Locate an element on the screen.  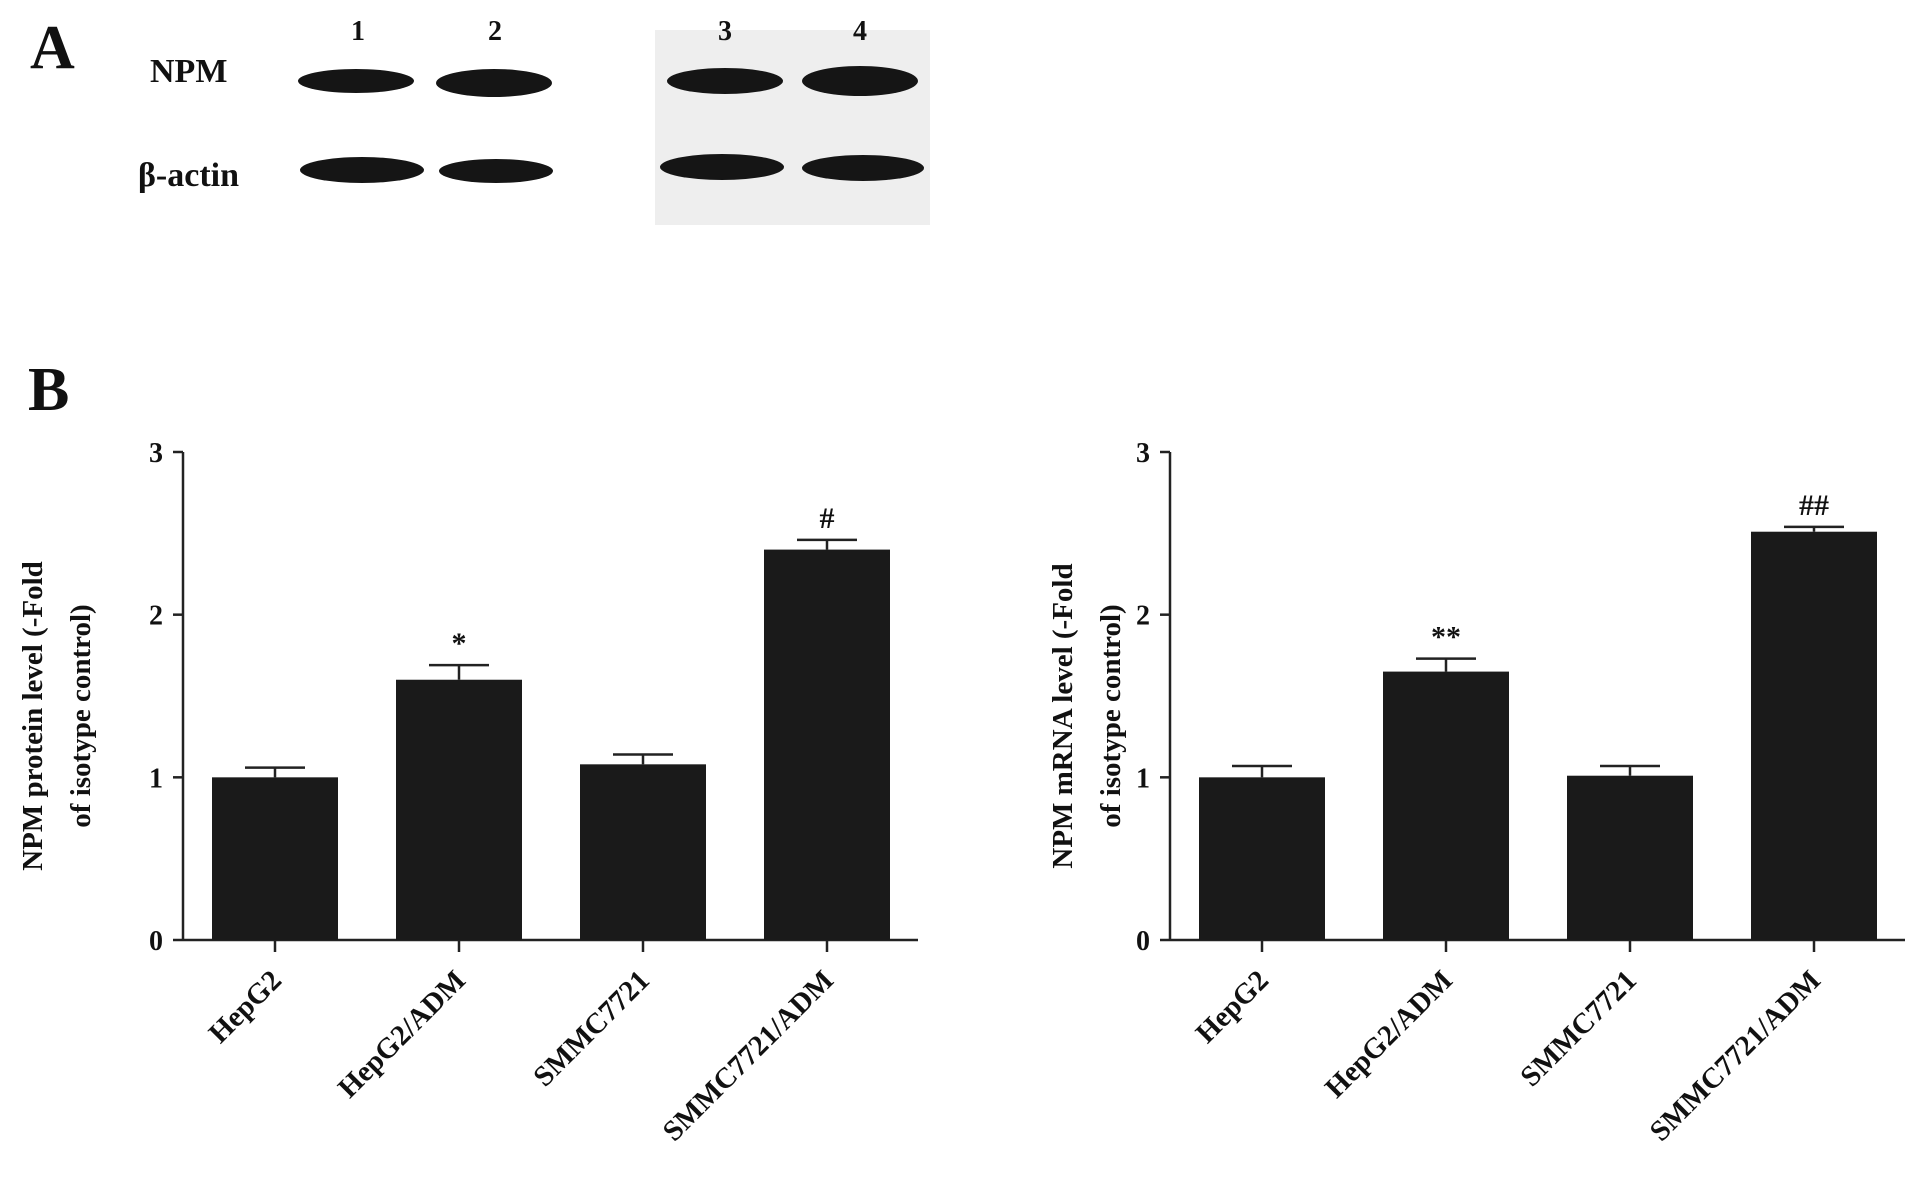
protein-category-label: HepG2 is located at coordinates (245, 1006).